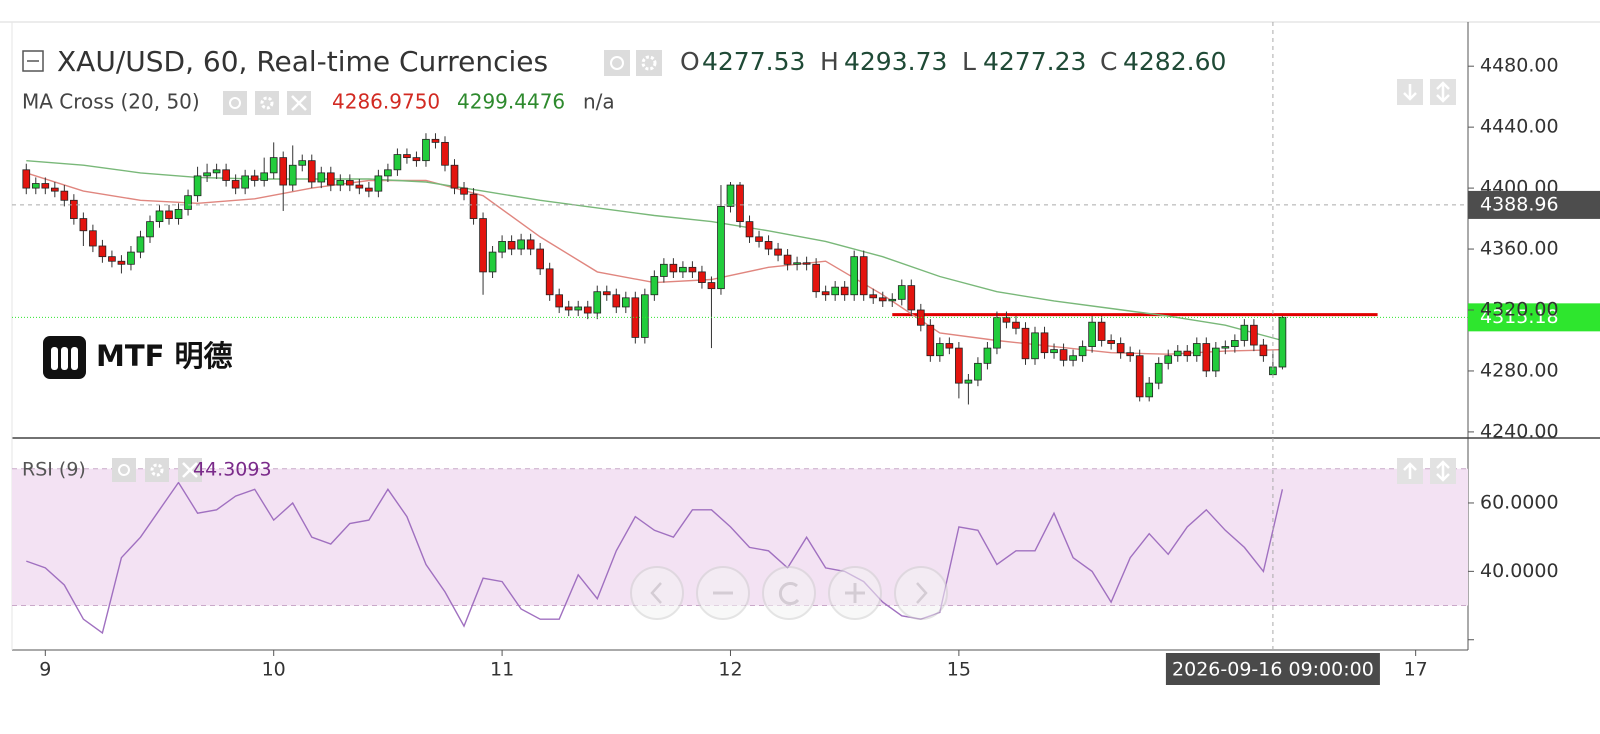 The image size is (1600, 734). What do you see at coordinates (657, 593) in the screenshot?
I see `scroll-left-button` at bounding box center [657, 593].